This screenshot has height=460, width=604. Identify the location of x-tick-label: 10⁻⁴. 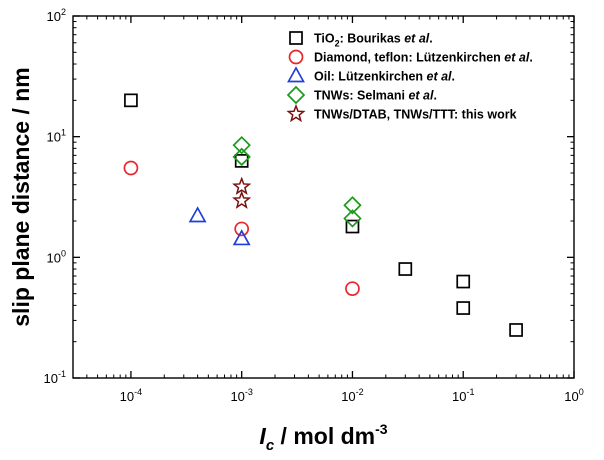
(131, 395).